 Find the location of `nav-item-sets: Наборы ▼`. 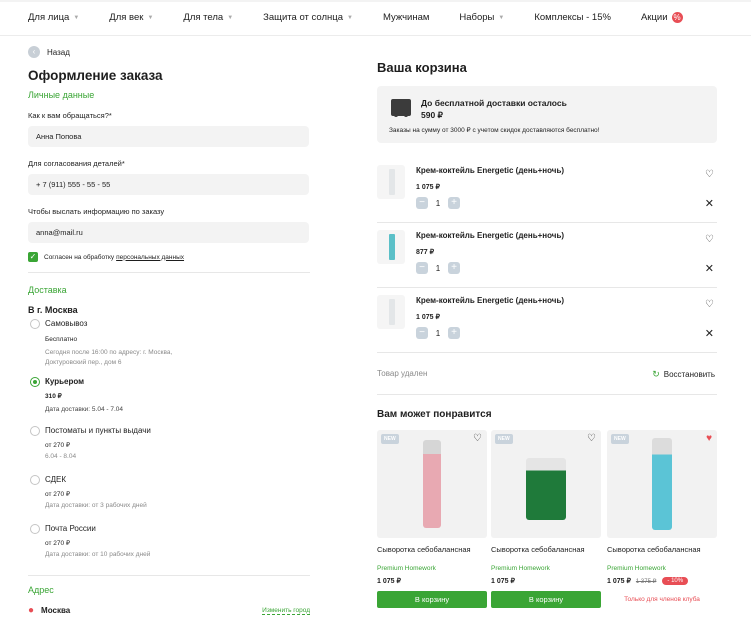

nav-item-sets: Наборы ▼ is located at coordinates (481, 17).